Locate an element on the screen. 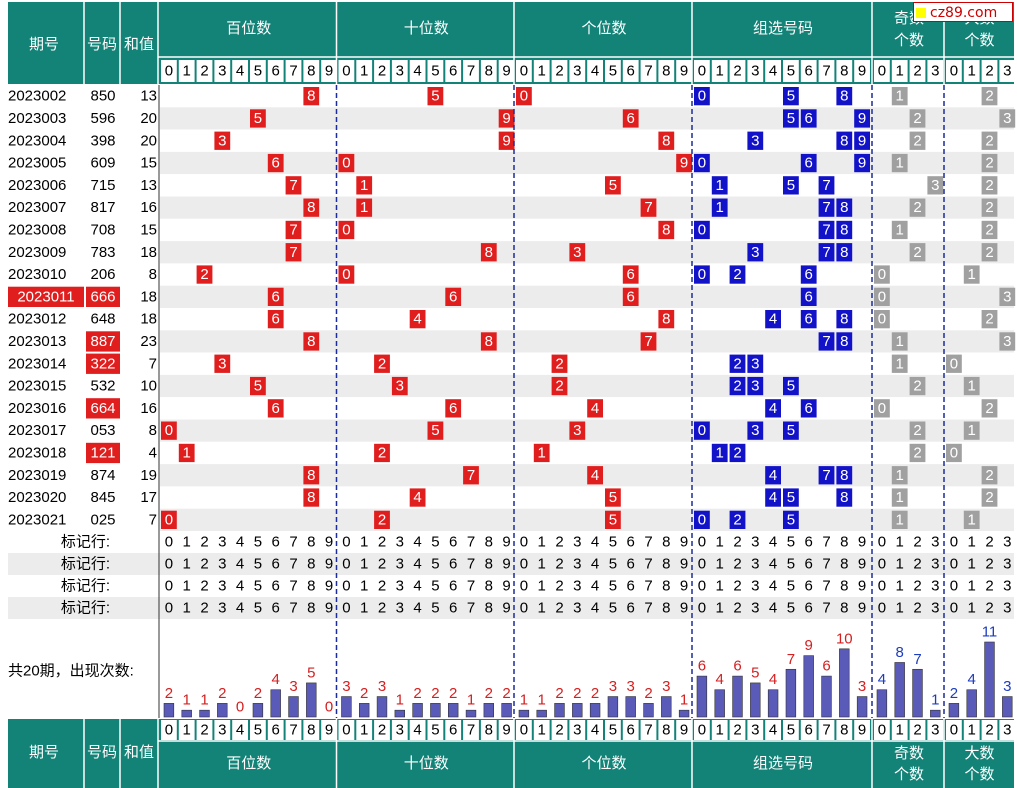  group-count: 5 is located at coordinates (755, 672).